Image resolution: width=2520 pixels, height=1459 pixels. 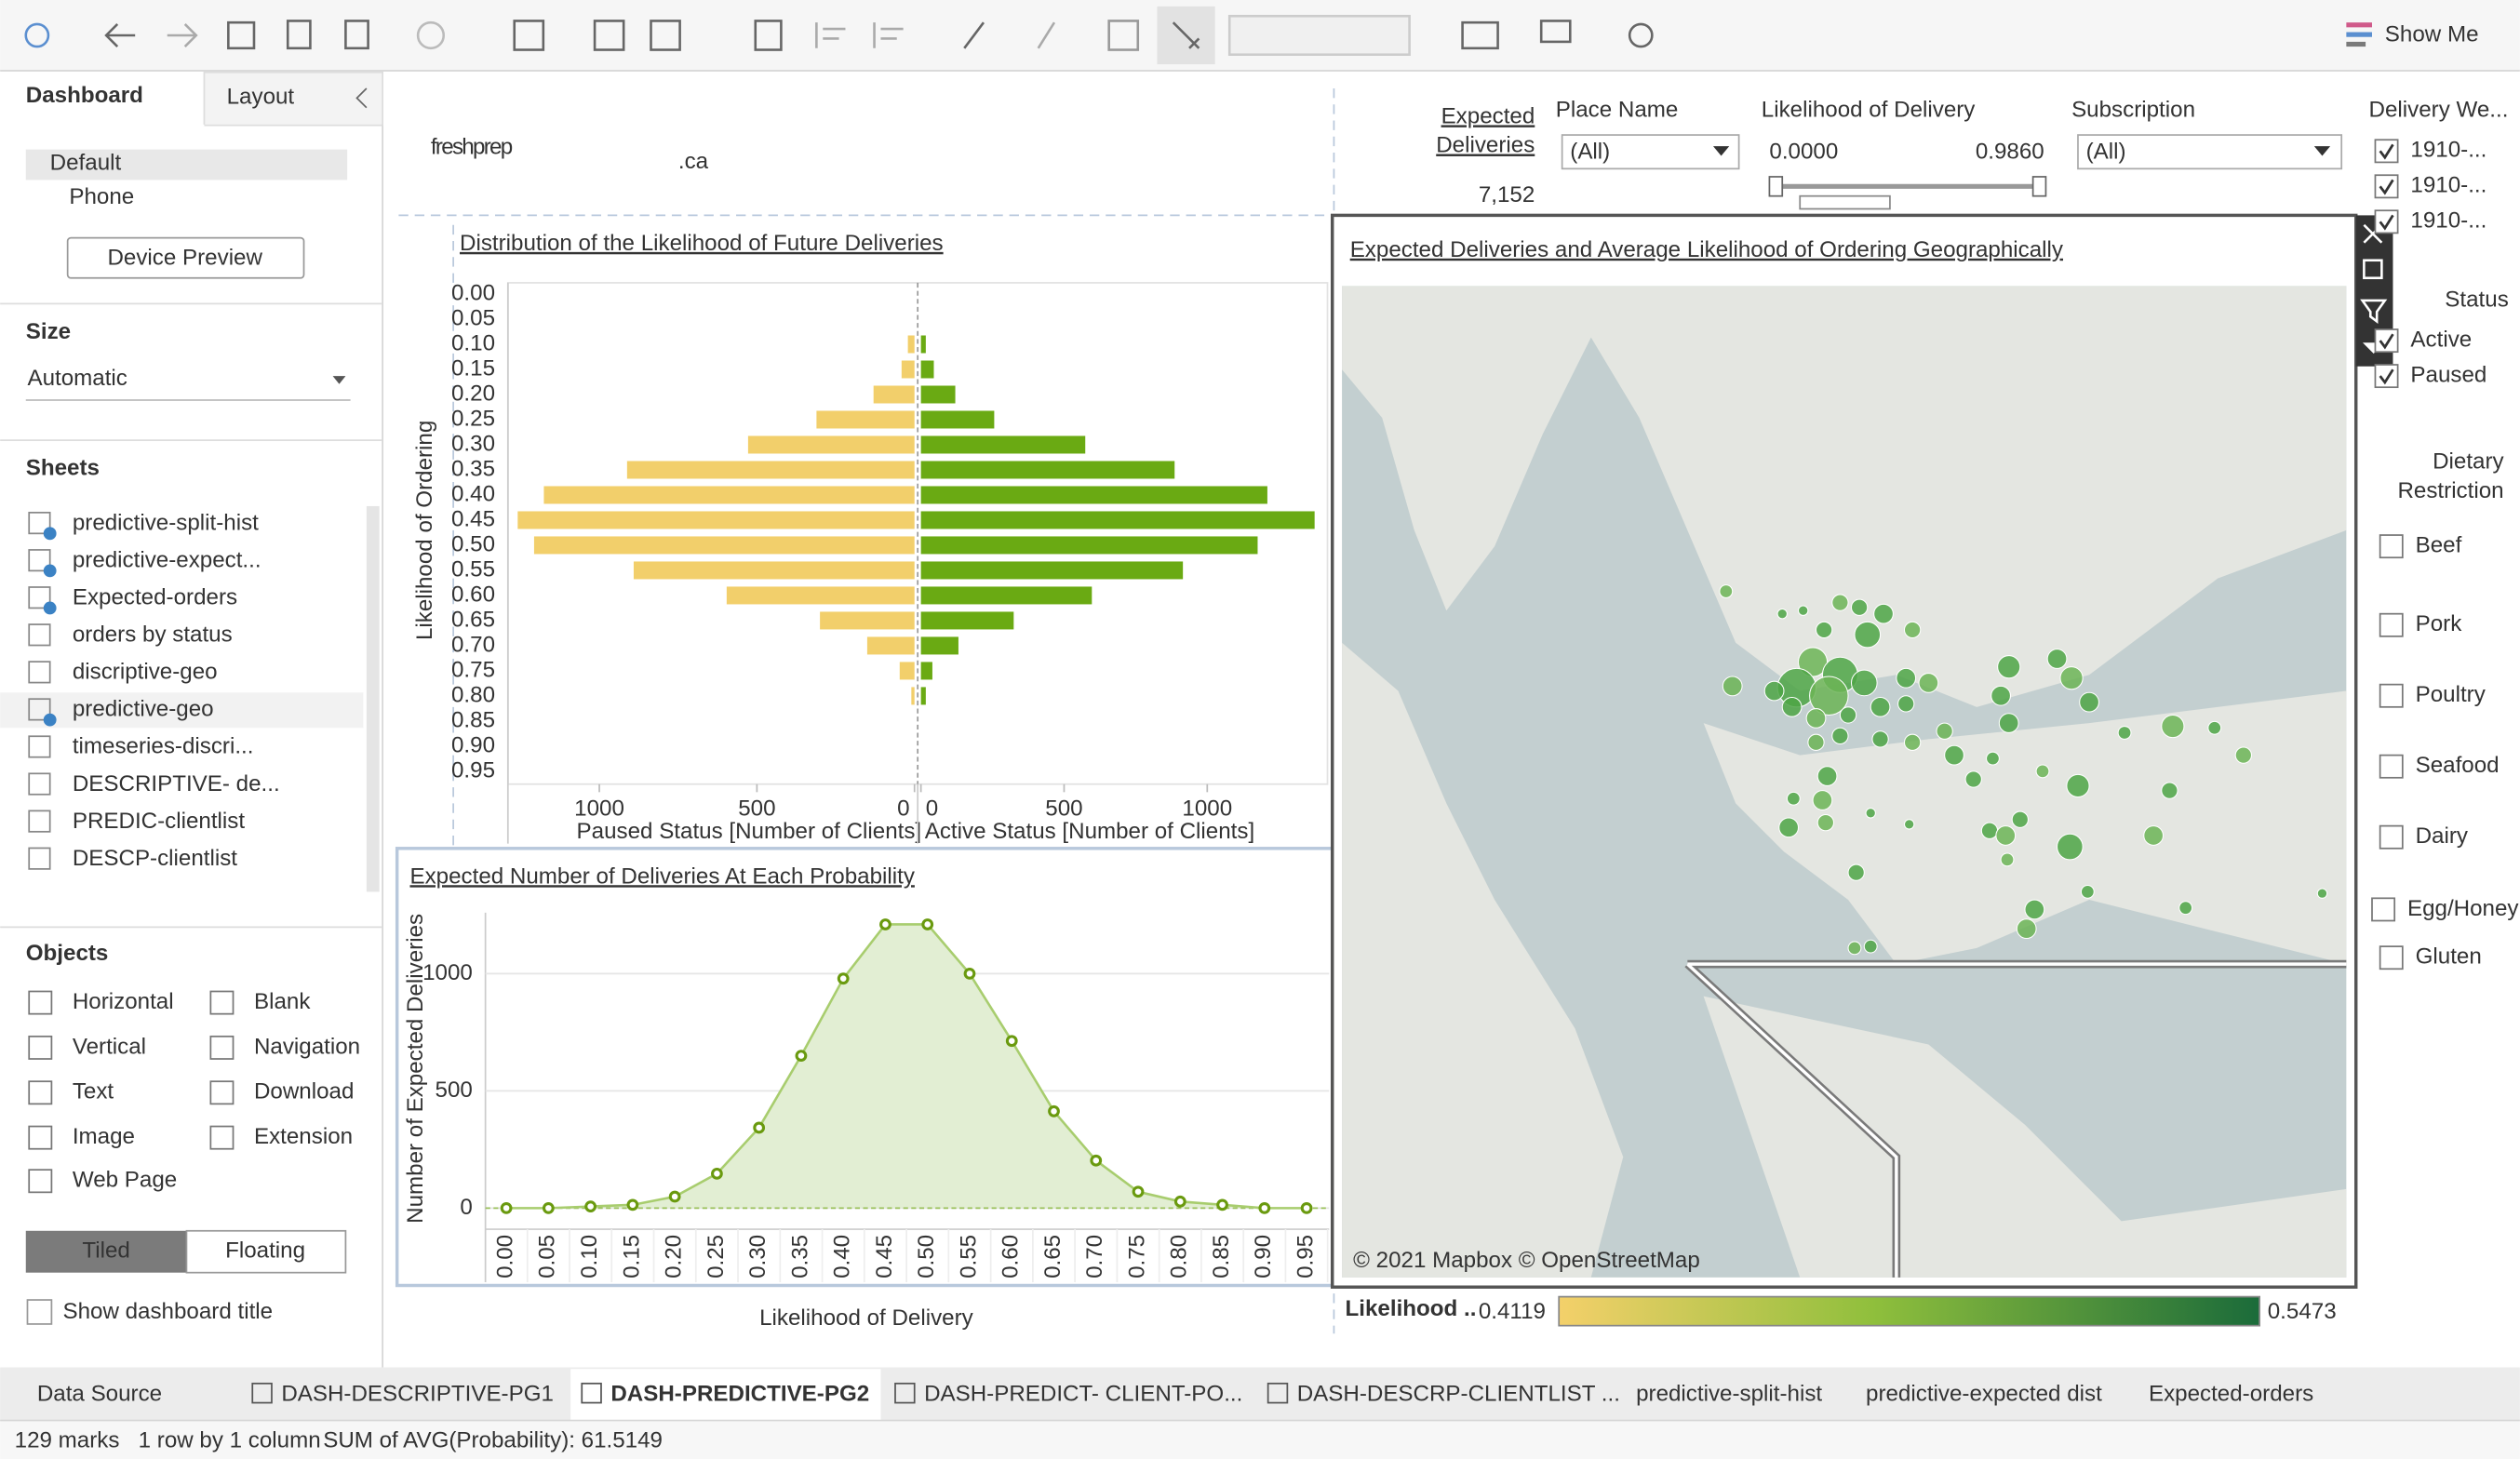 I want to click on device-preview-button, so click(x=185, y=257).